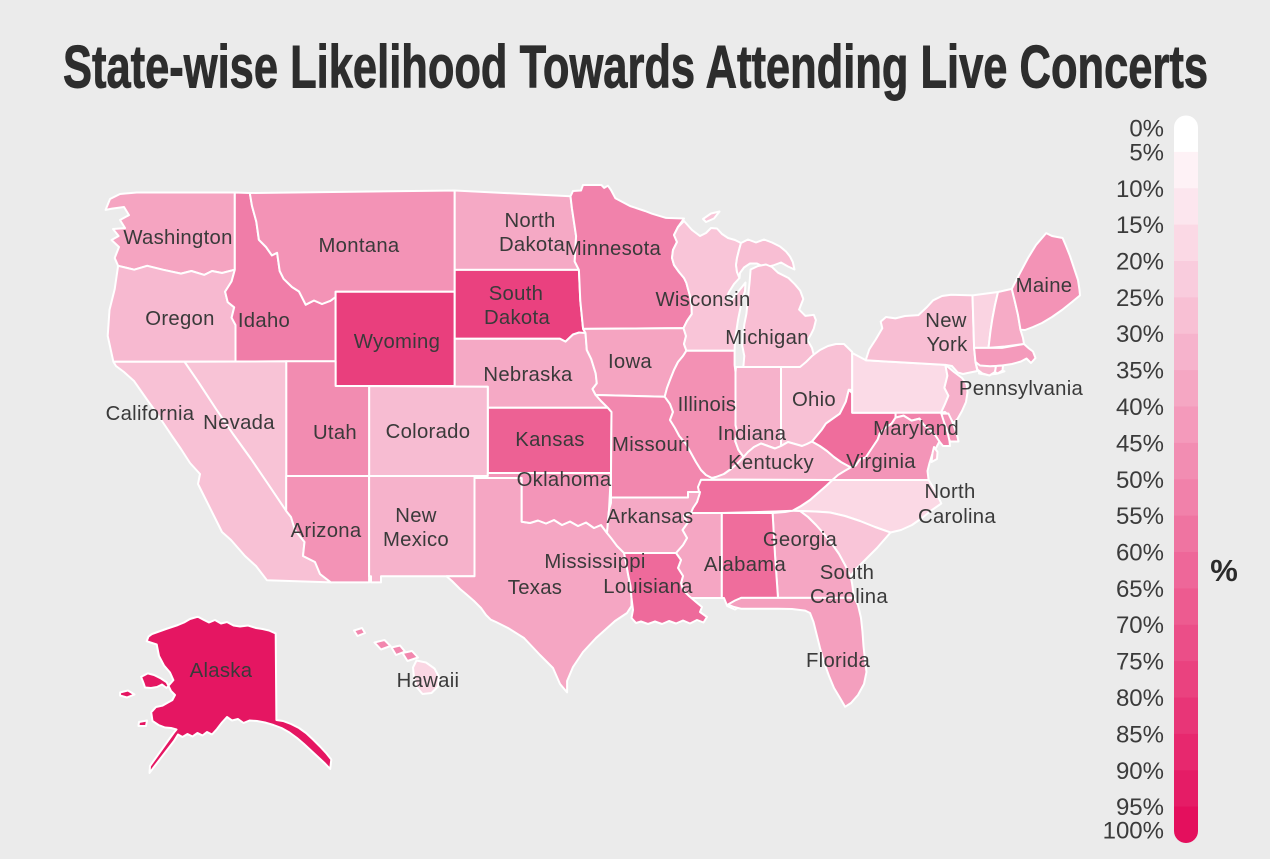 This screenshot has height=859, width=1270. What do you see at coordinates (881, 462) in the screenshot?
I see `svg-text: Virginia` at bounding box center [881, 462].